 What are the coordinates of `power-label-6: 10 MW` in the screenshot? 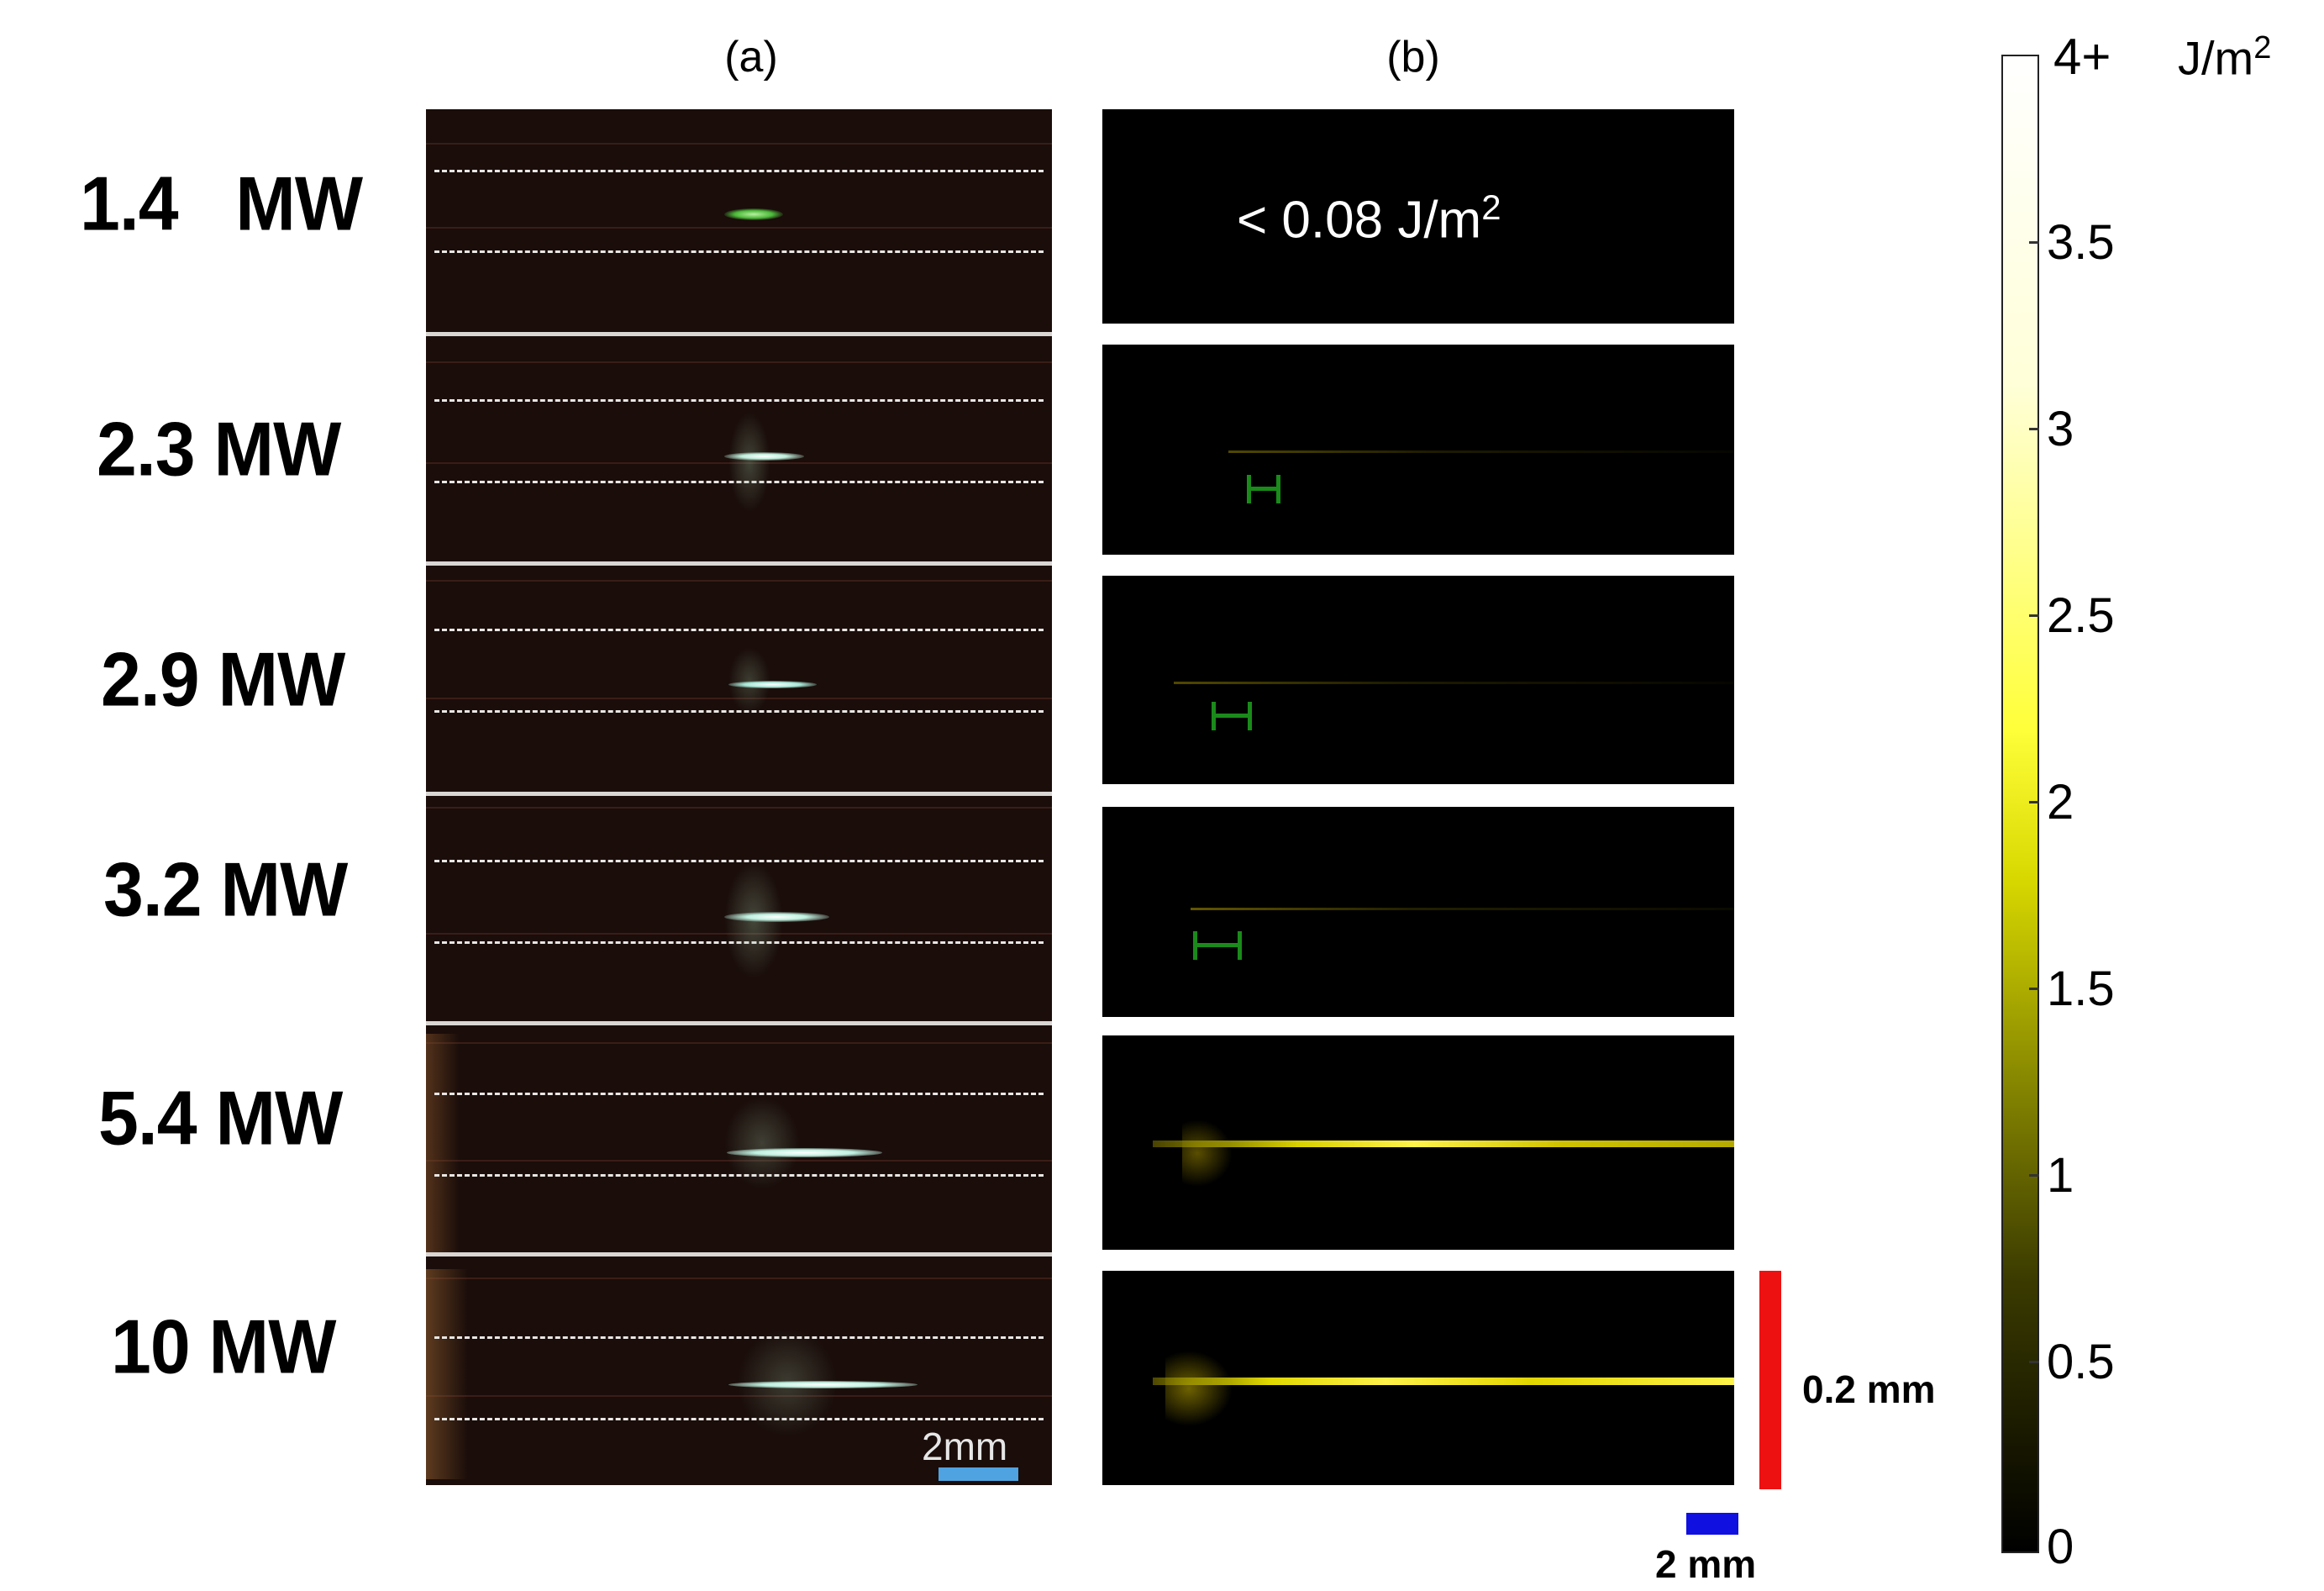 It's located at (223, 1347).